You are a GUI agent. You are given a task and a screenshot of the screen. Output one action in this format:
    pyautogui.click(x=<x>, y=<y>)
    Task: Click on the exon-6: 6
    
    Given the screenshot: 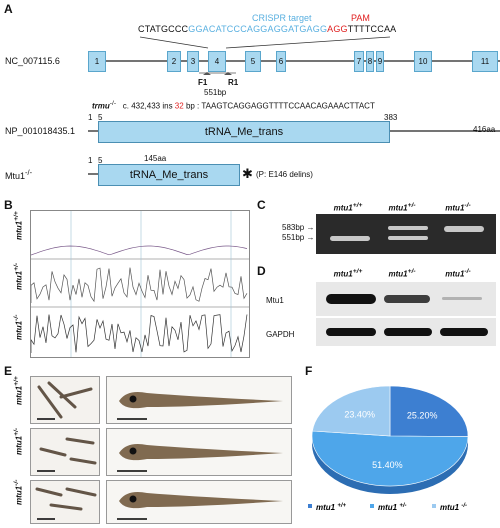 What is the action you would take?
    pyautogui.click(x=281, y=61)
    